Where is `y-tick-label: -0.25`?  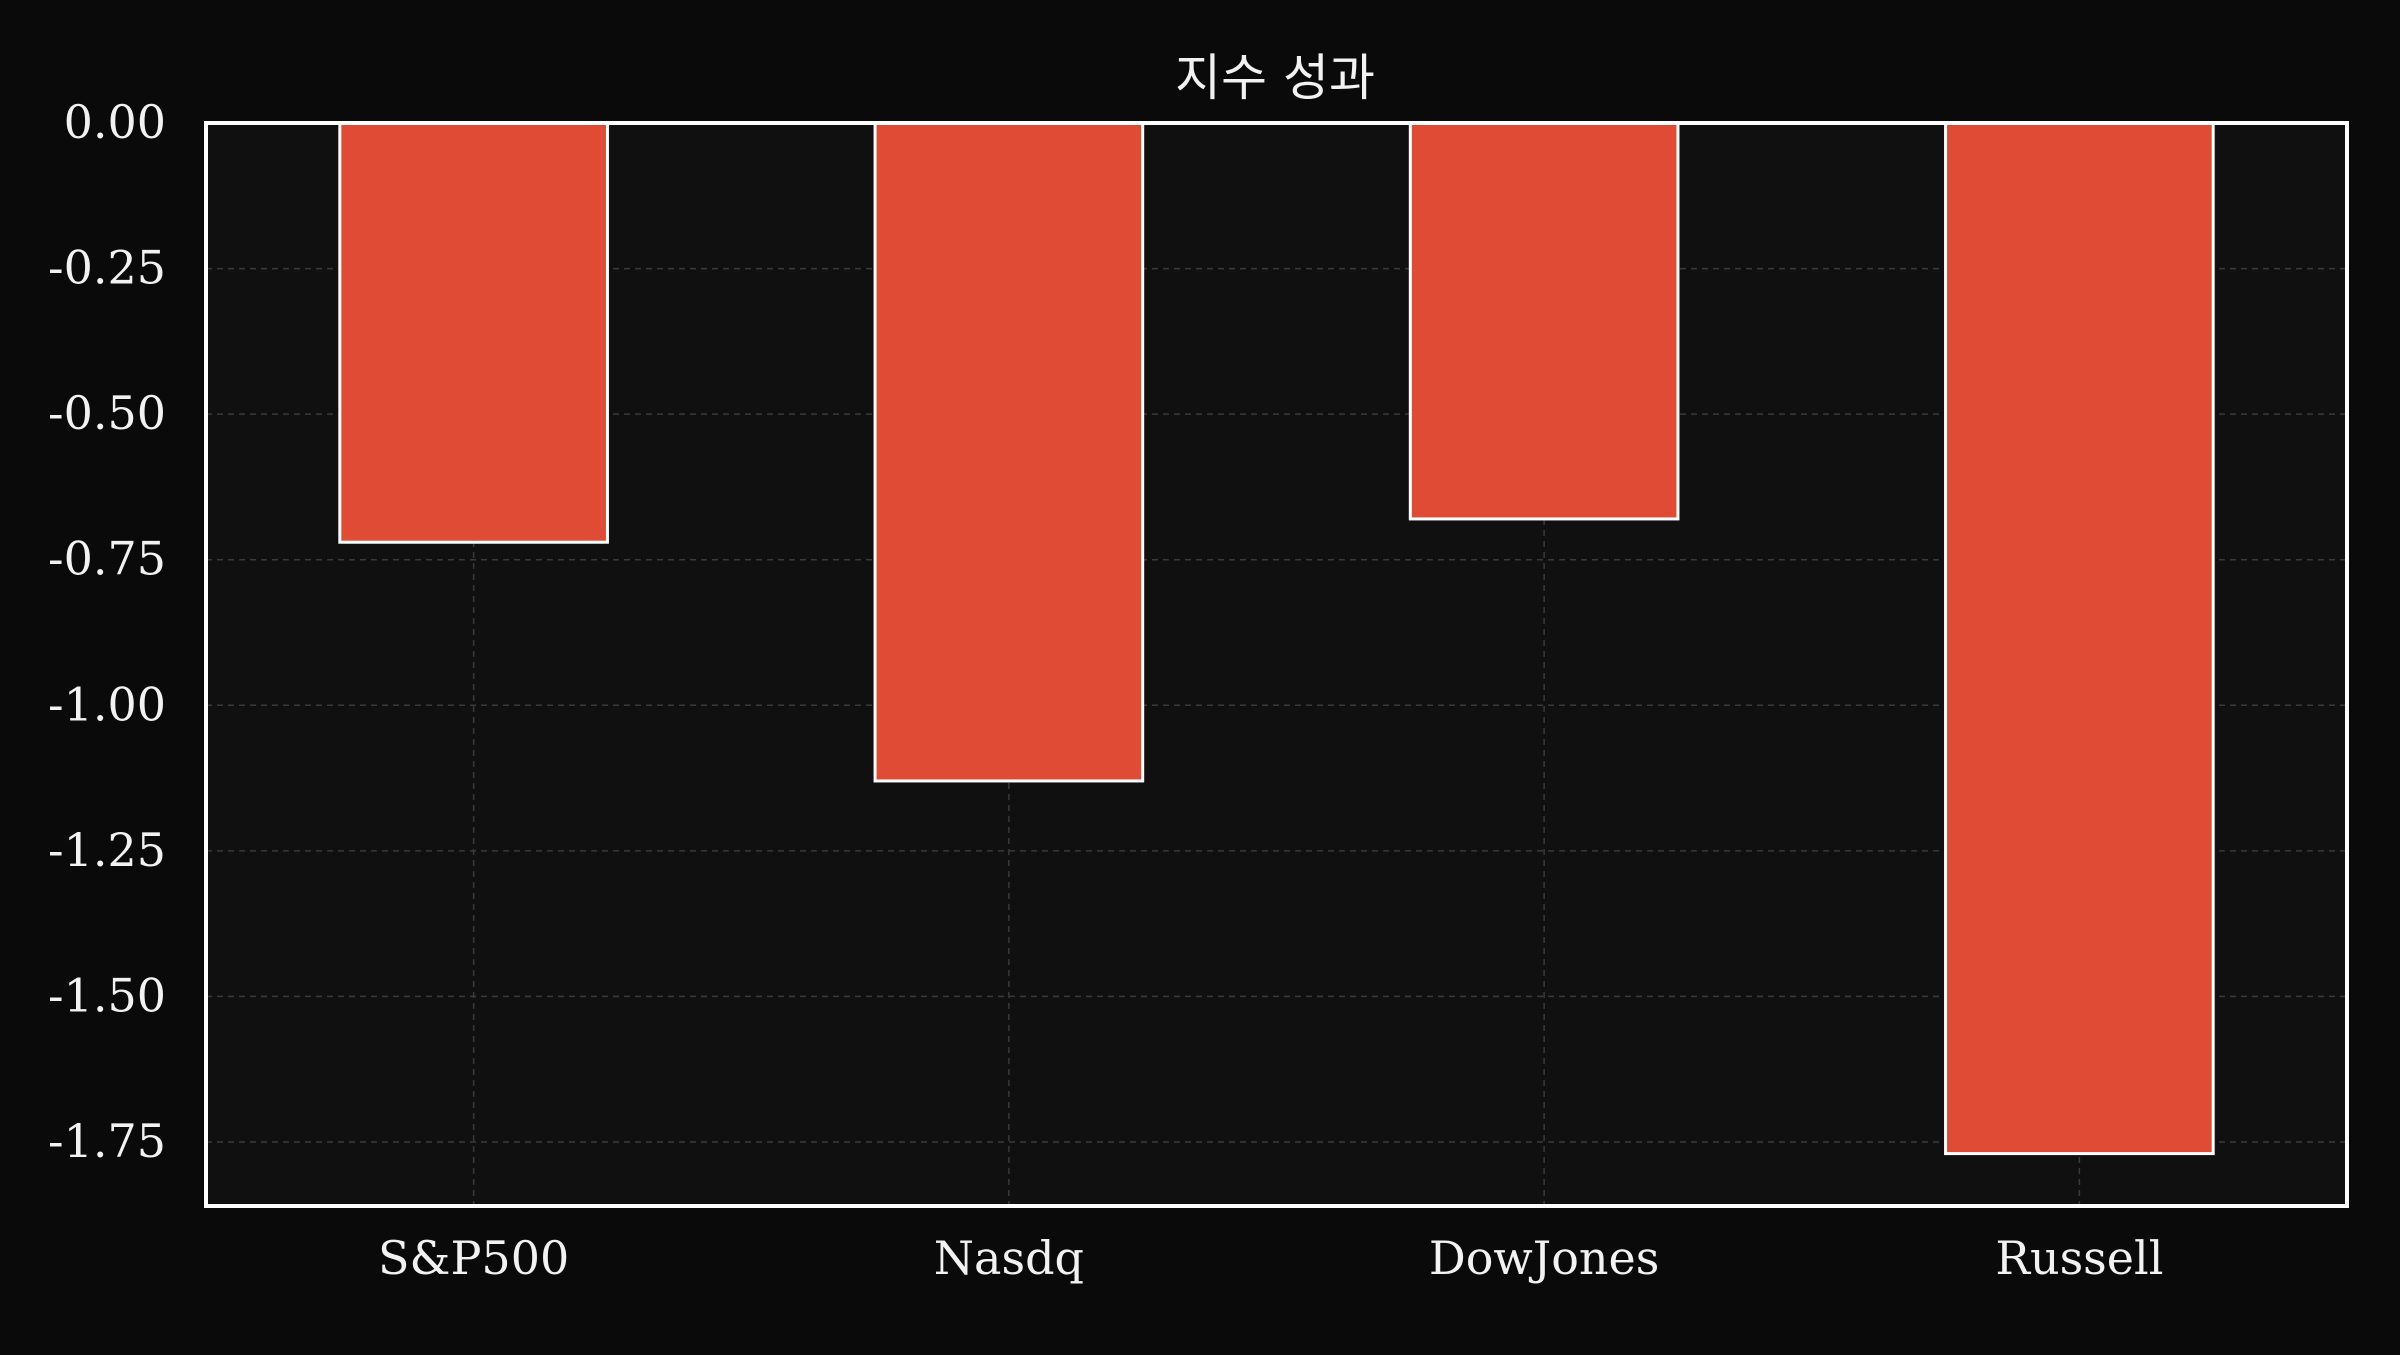 y-tick-label: -0.25 is located at coordinates (107, 268).